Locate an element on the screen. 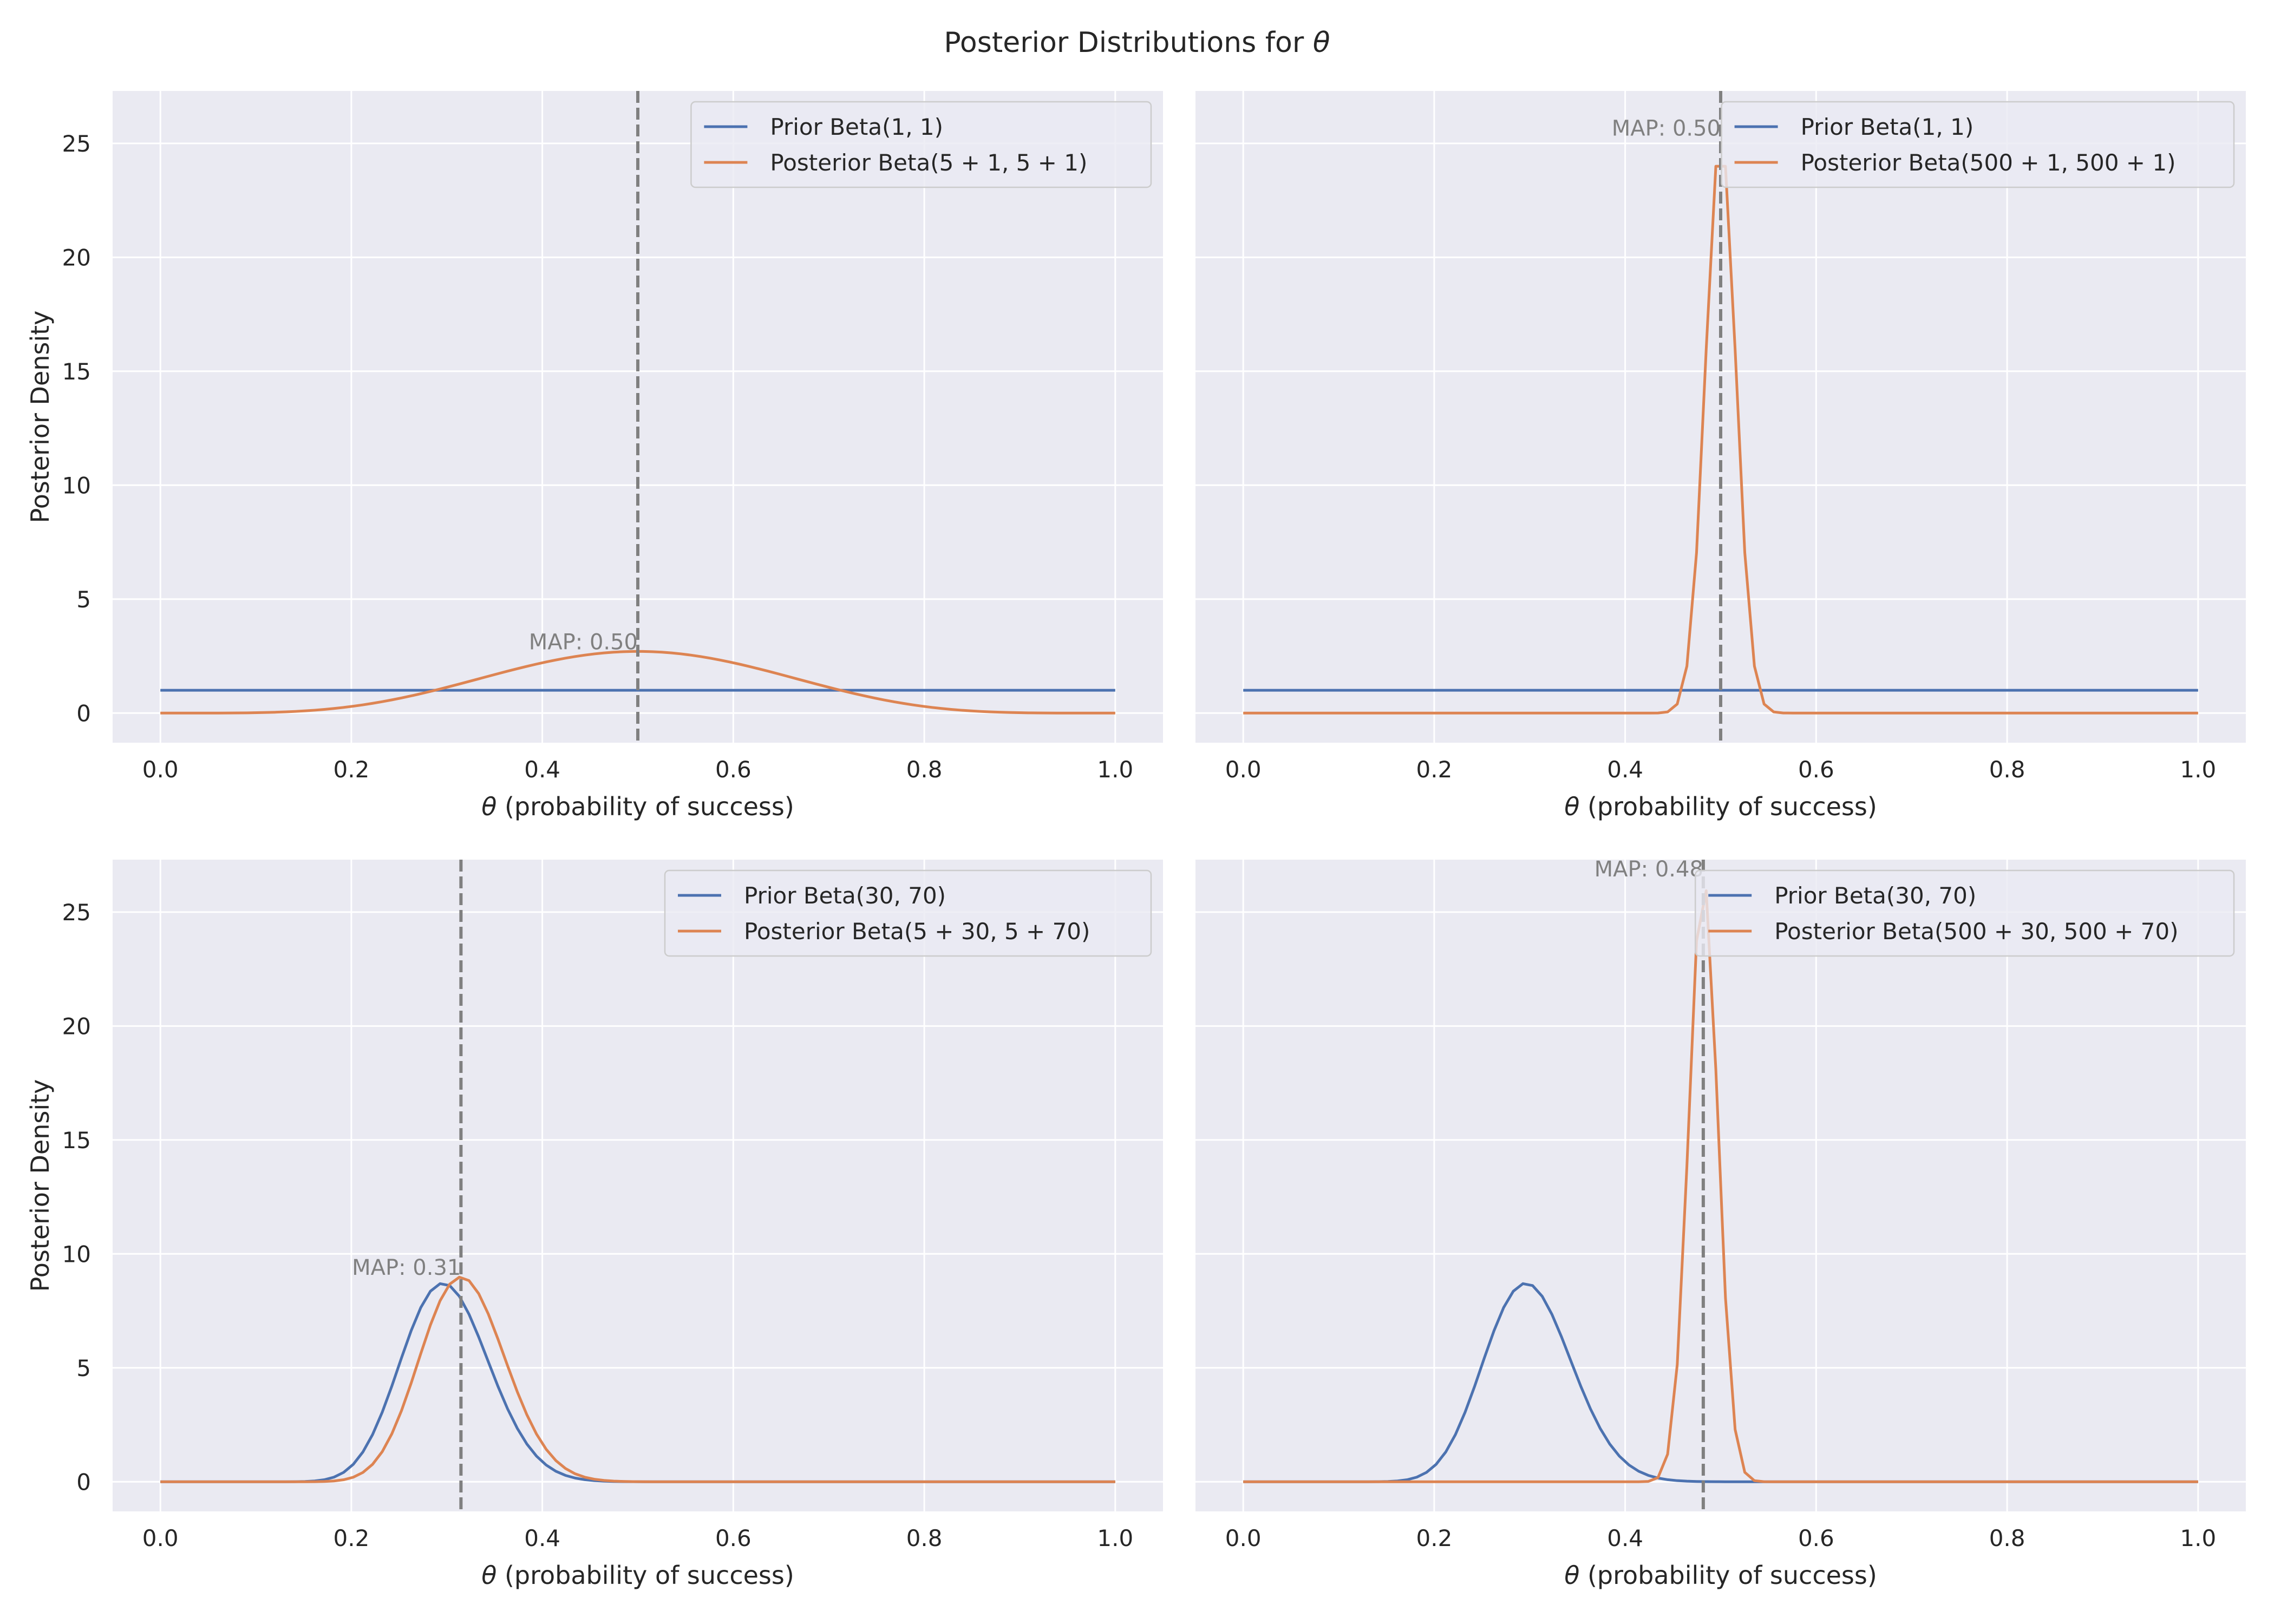 The image size is (2274, 1624). legend-label: Posterior Beta(5 + 1, 5 + 1) is located at coordinates (929, 162).